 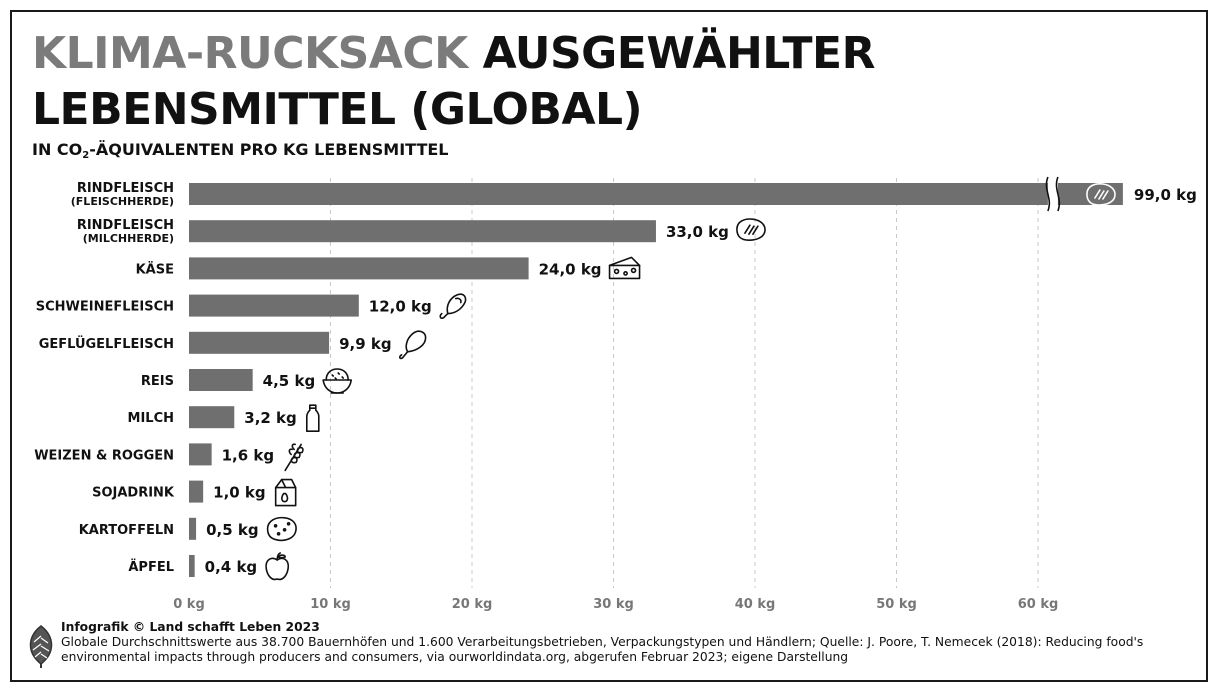 I want to click on category-label: SOJADRINK, so click(x=133, y=493).